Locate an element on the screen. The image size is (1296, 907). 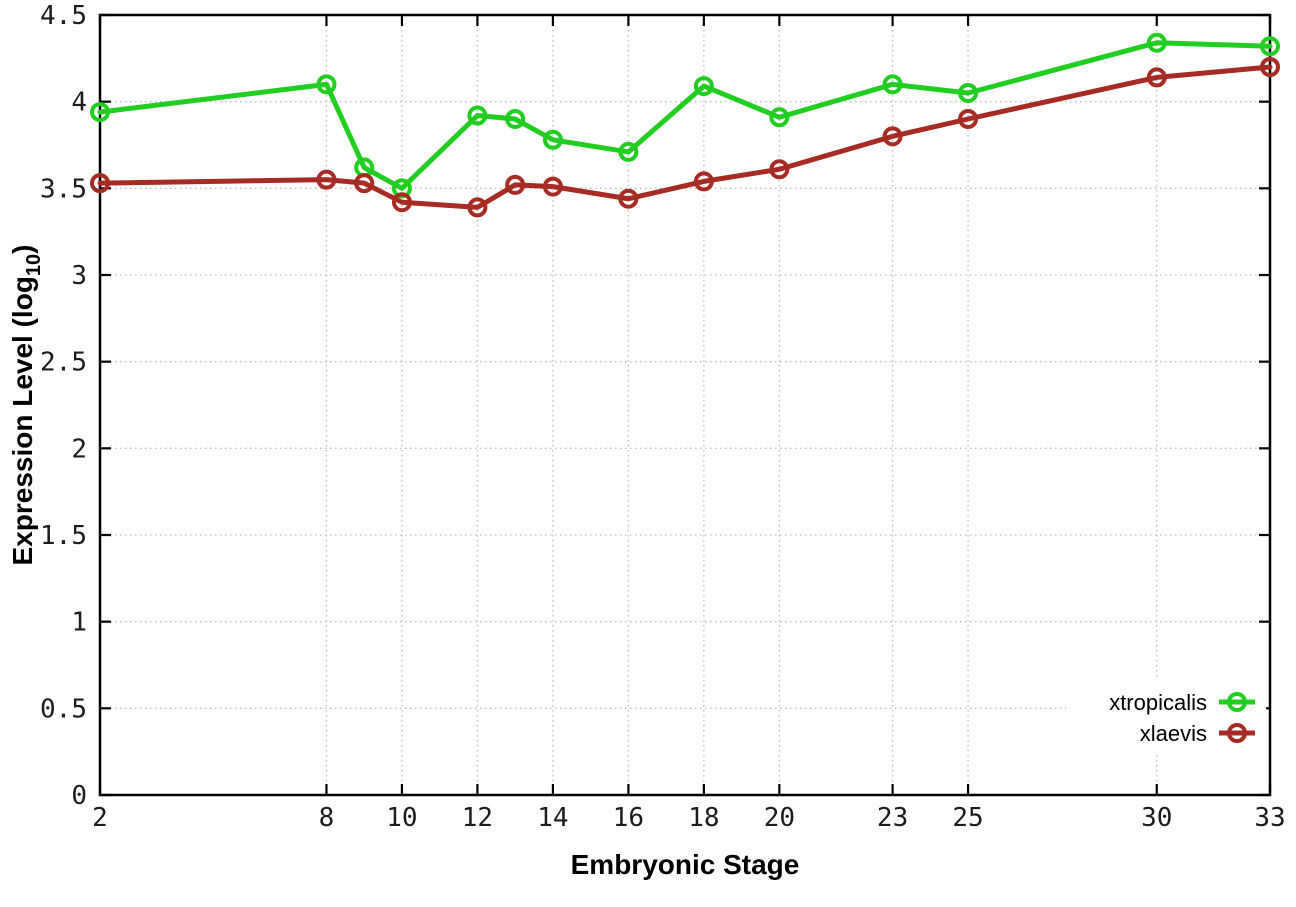
y-axis-title: Expression Level (log10) is located at coordinates (26, 405).